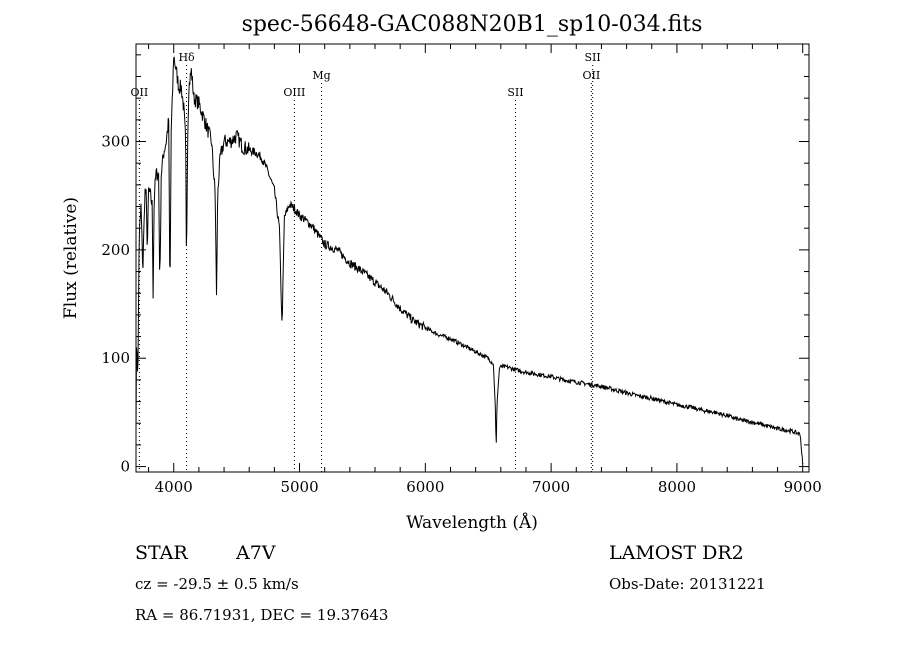  What do you see at coordinates (174, 487) in the screenshot?
I see `x-tick-label: 4000` at bounding box center [174, 487].